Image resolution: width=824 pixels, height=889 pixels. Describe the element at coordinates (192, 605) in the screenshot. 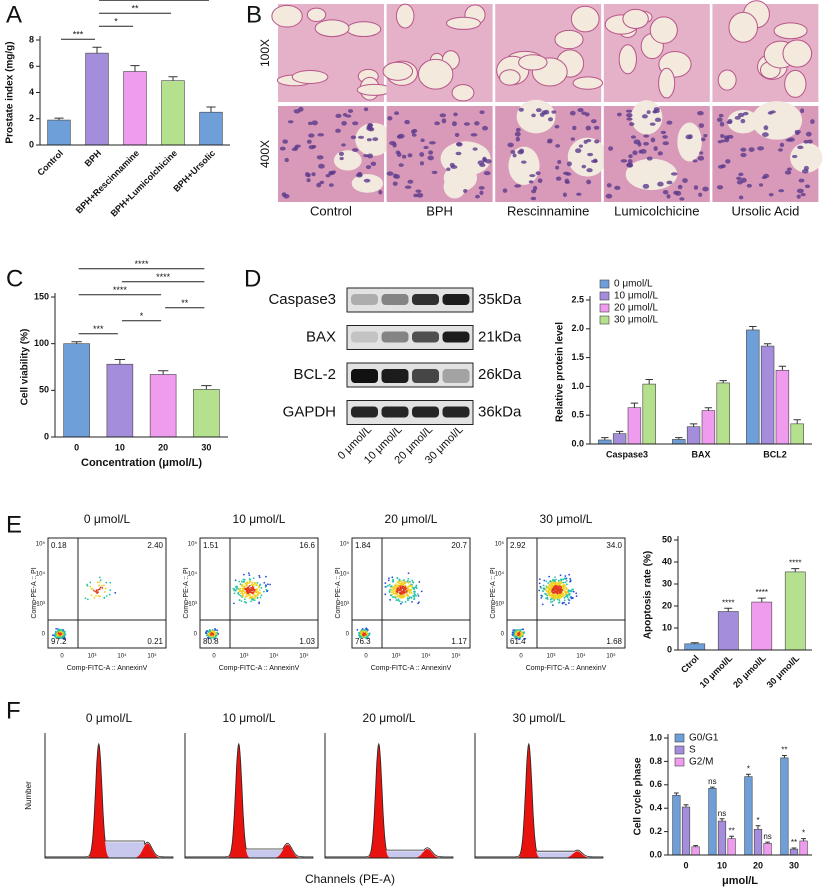

I see `flow-y-tick: 10³` at that location.